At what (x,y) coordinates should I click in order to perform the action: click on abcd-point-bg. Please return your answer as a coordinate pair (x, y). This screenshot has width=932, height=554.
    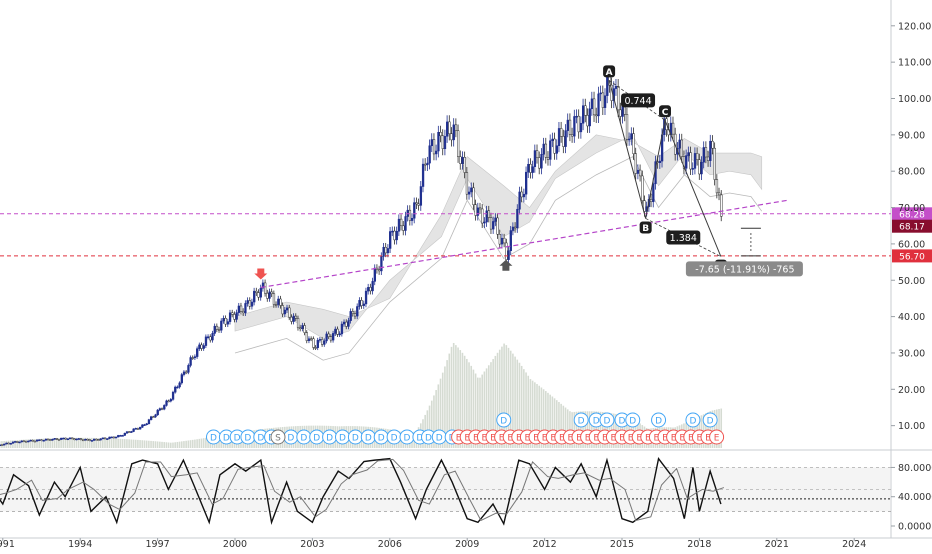
    Looking at the image, I should click on (609, 71).